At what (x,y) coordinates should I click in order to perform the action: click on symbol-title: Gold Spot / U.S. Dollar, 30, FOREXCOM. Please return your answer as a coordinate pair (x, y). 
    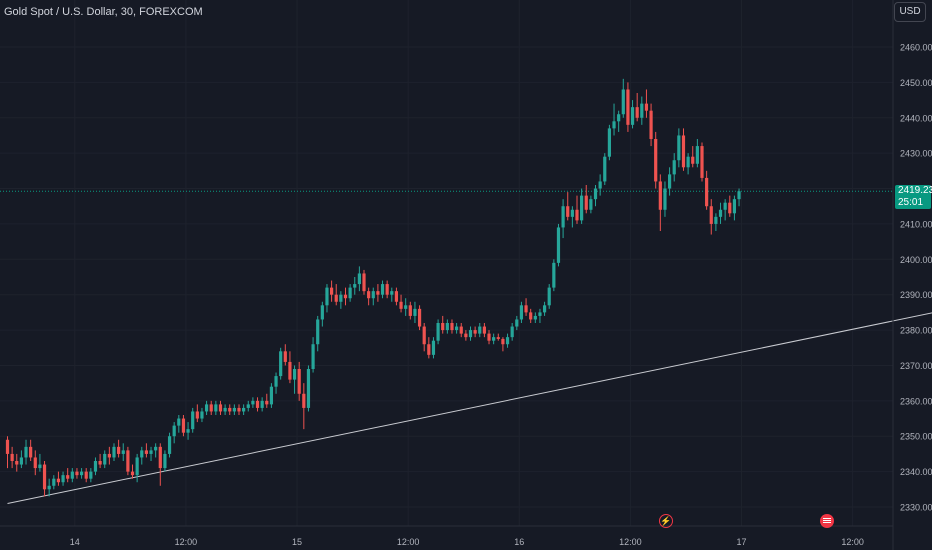
    Looking at the image, I should click on (103, 12).